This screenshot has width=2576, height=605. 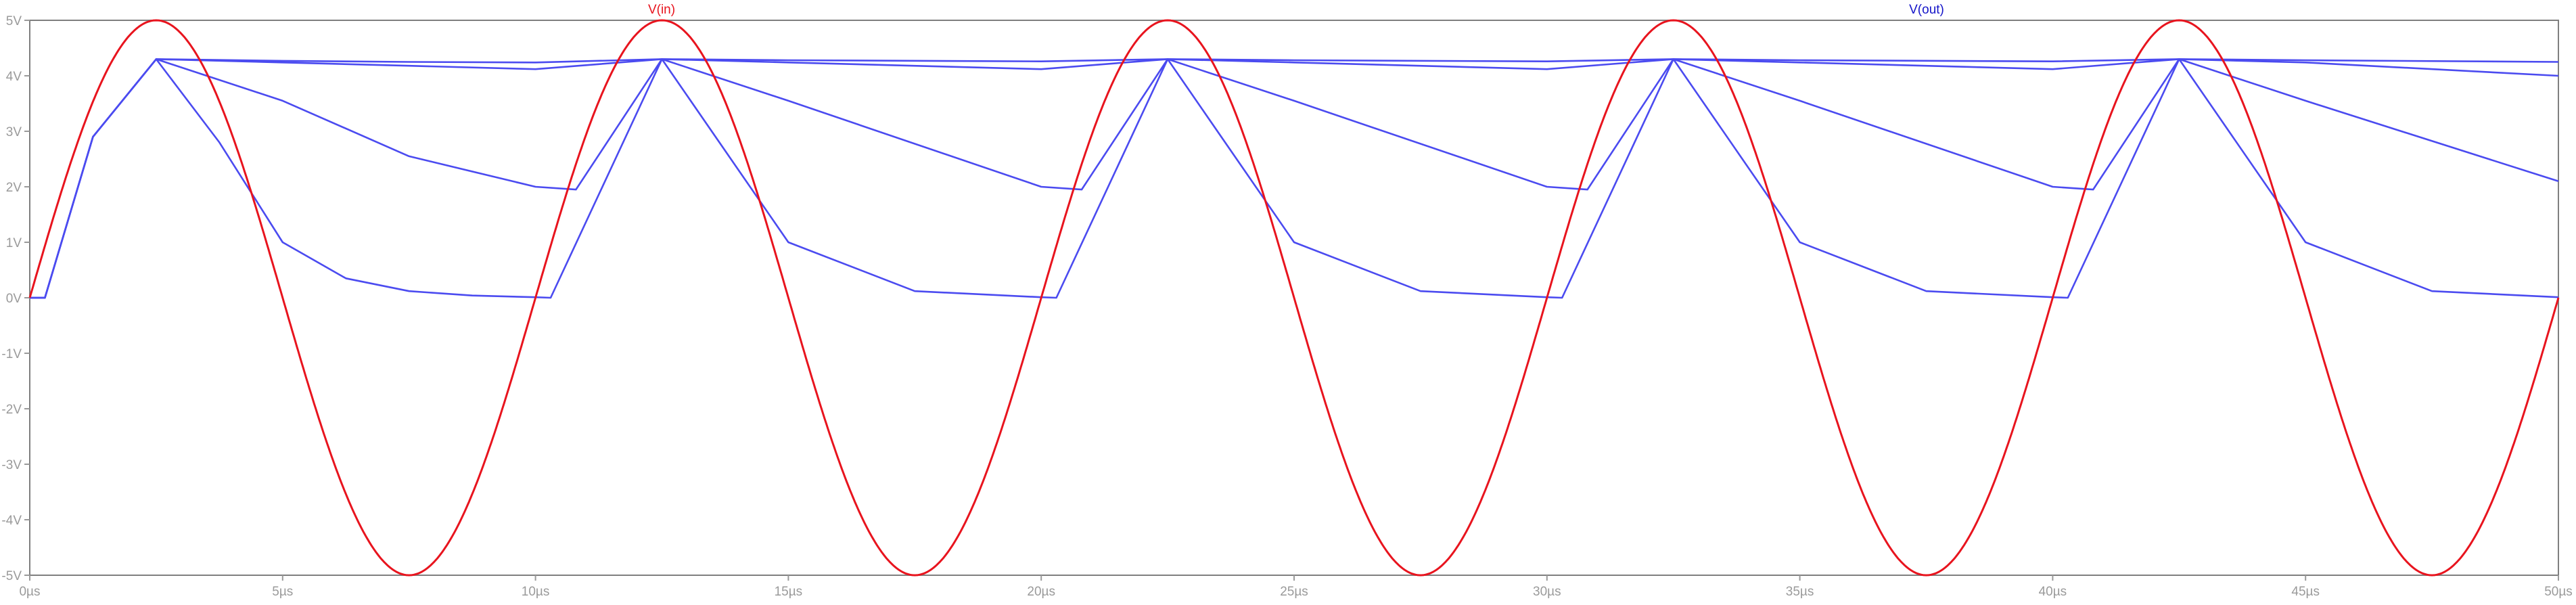 What do you see at coordinates (14, 77) in the screenshot?
I see `y-tick-label: 4V` at bounding box center [14, 77].